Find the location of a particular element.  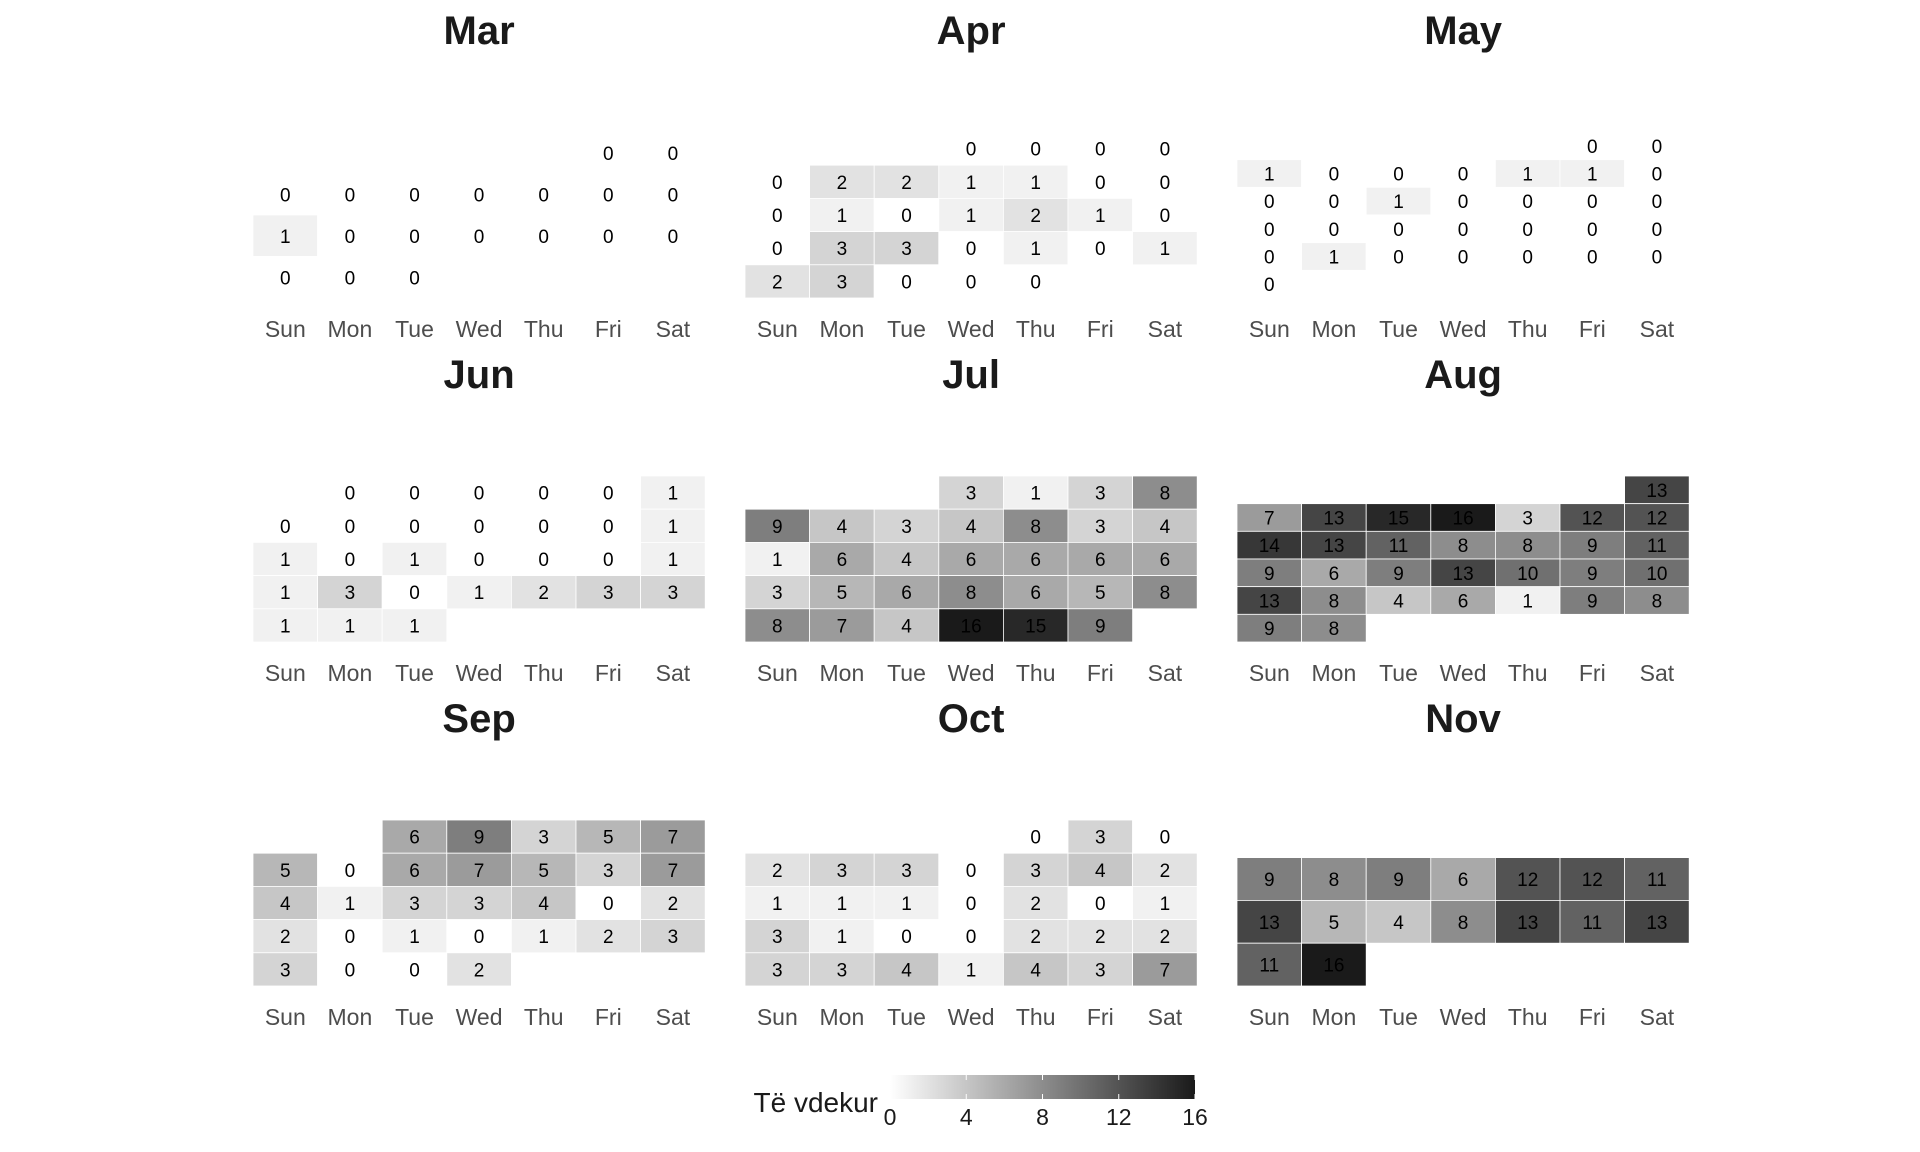

cell-value-label: 4 is located at coordinates (842, 527).